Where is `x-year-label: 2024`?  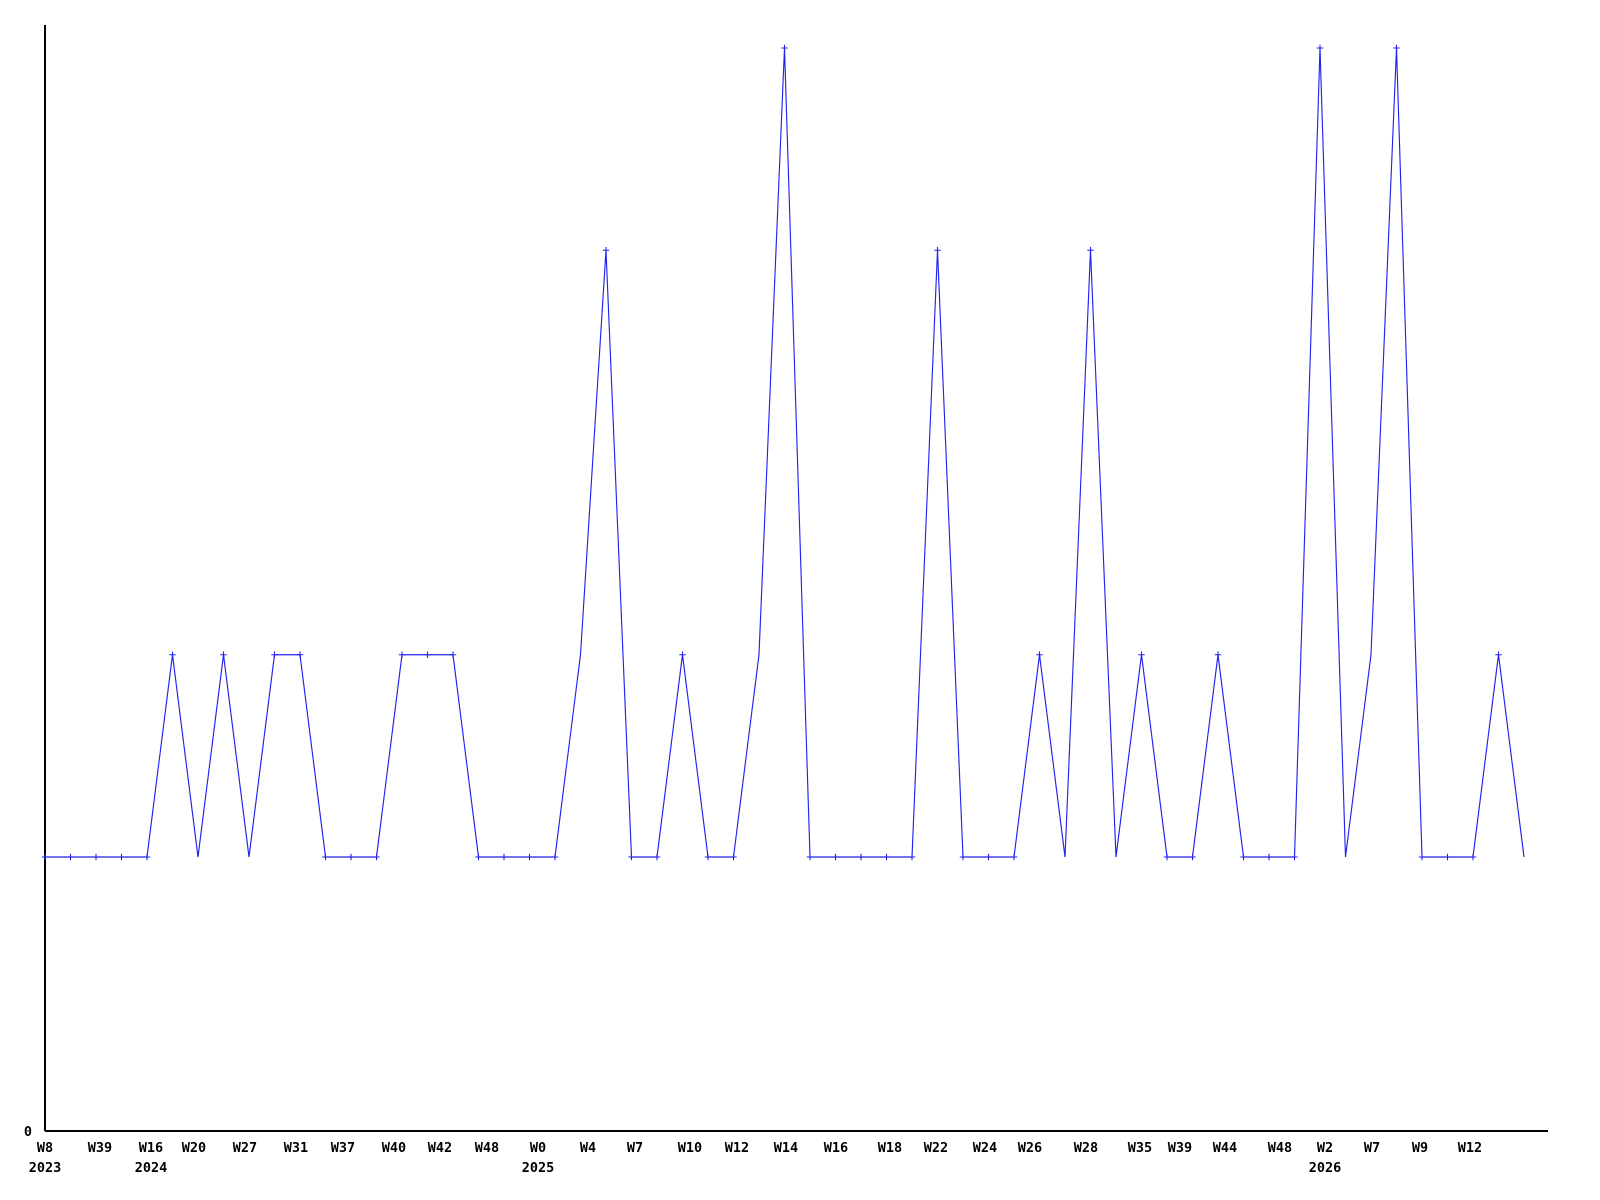 x-year-label: 2024 is located at coordinates (151, 1168).